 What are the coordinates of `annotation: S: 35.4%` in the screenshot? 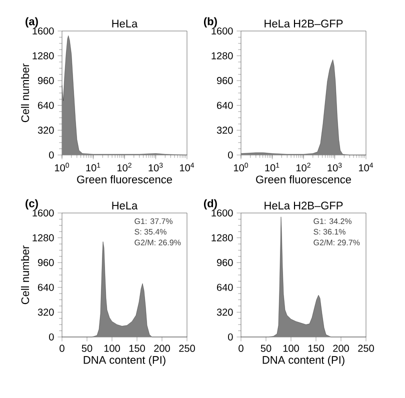 It's located at (150, 231).